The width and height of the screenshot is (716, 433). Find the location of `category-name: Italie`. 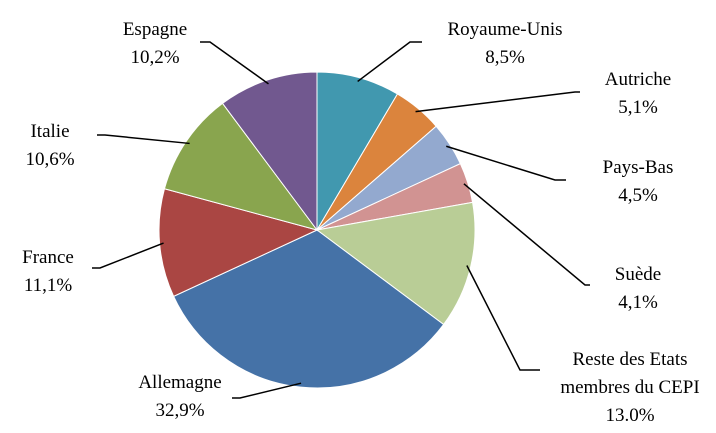

category-name: Italie is located at coordinates (50, 131).